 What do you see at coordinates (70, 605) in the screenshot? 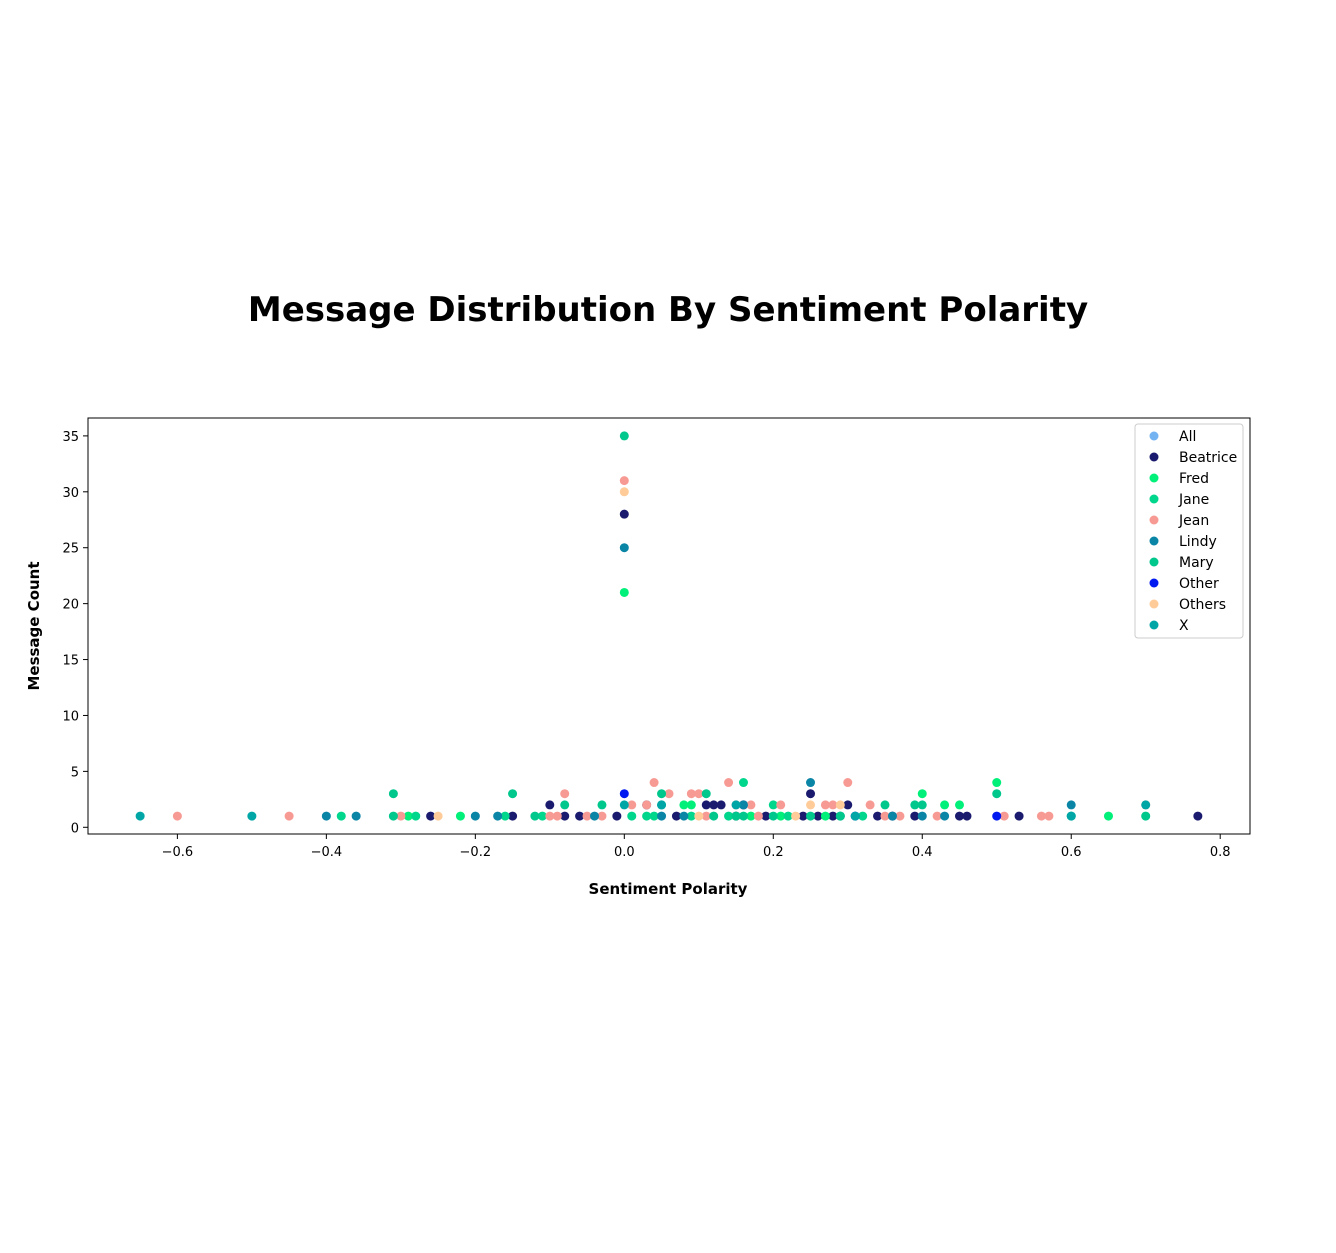
I see `y-tick-label: 20` at bounding box center [70, 605].